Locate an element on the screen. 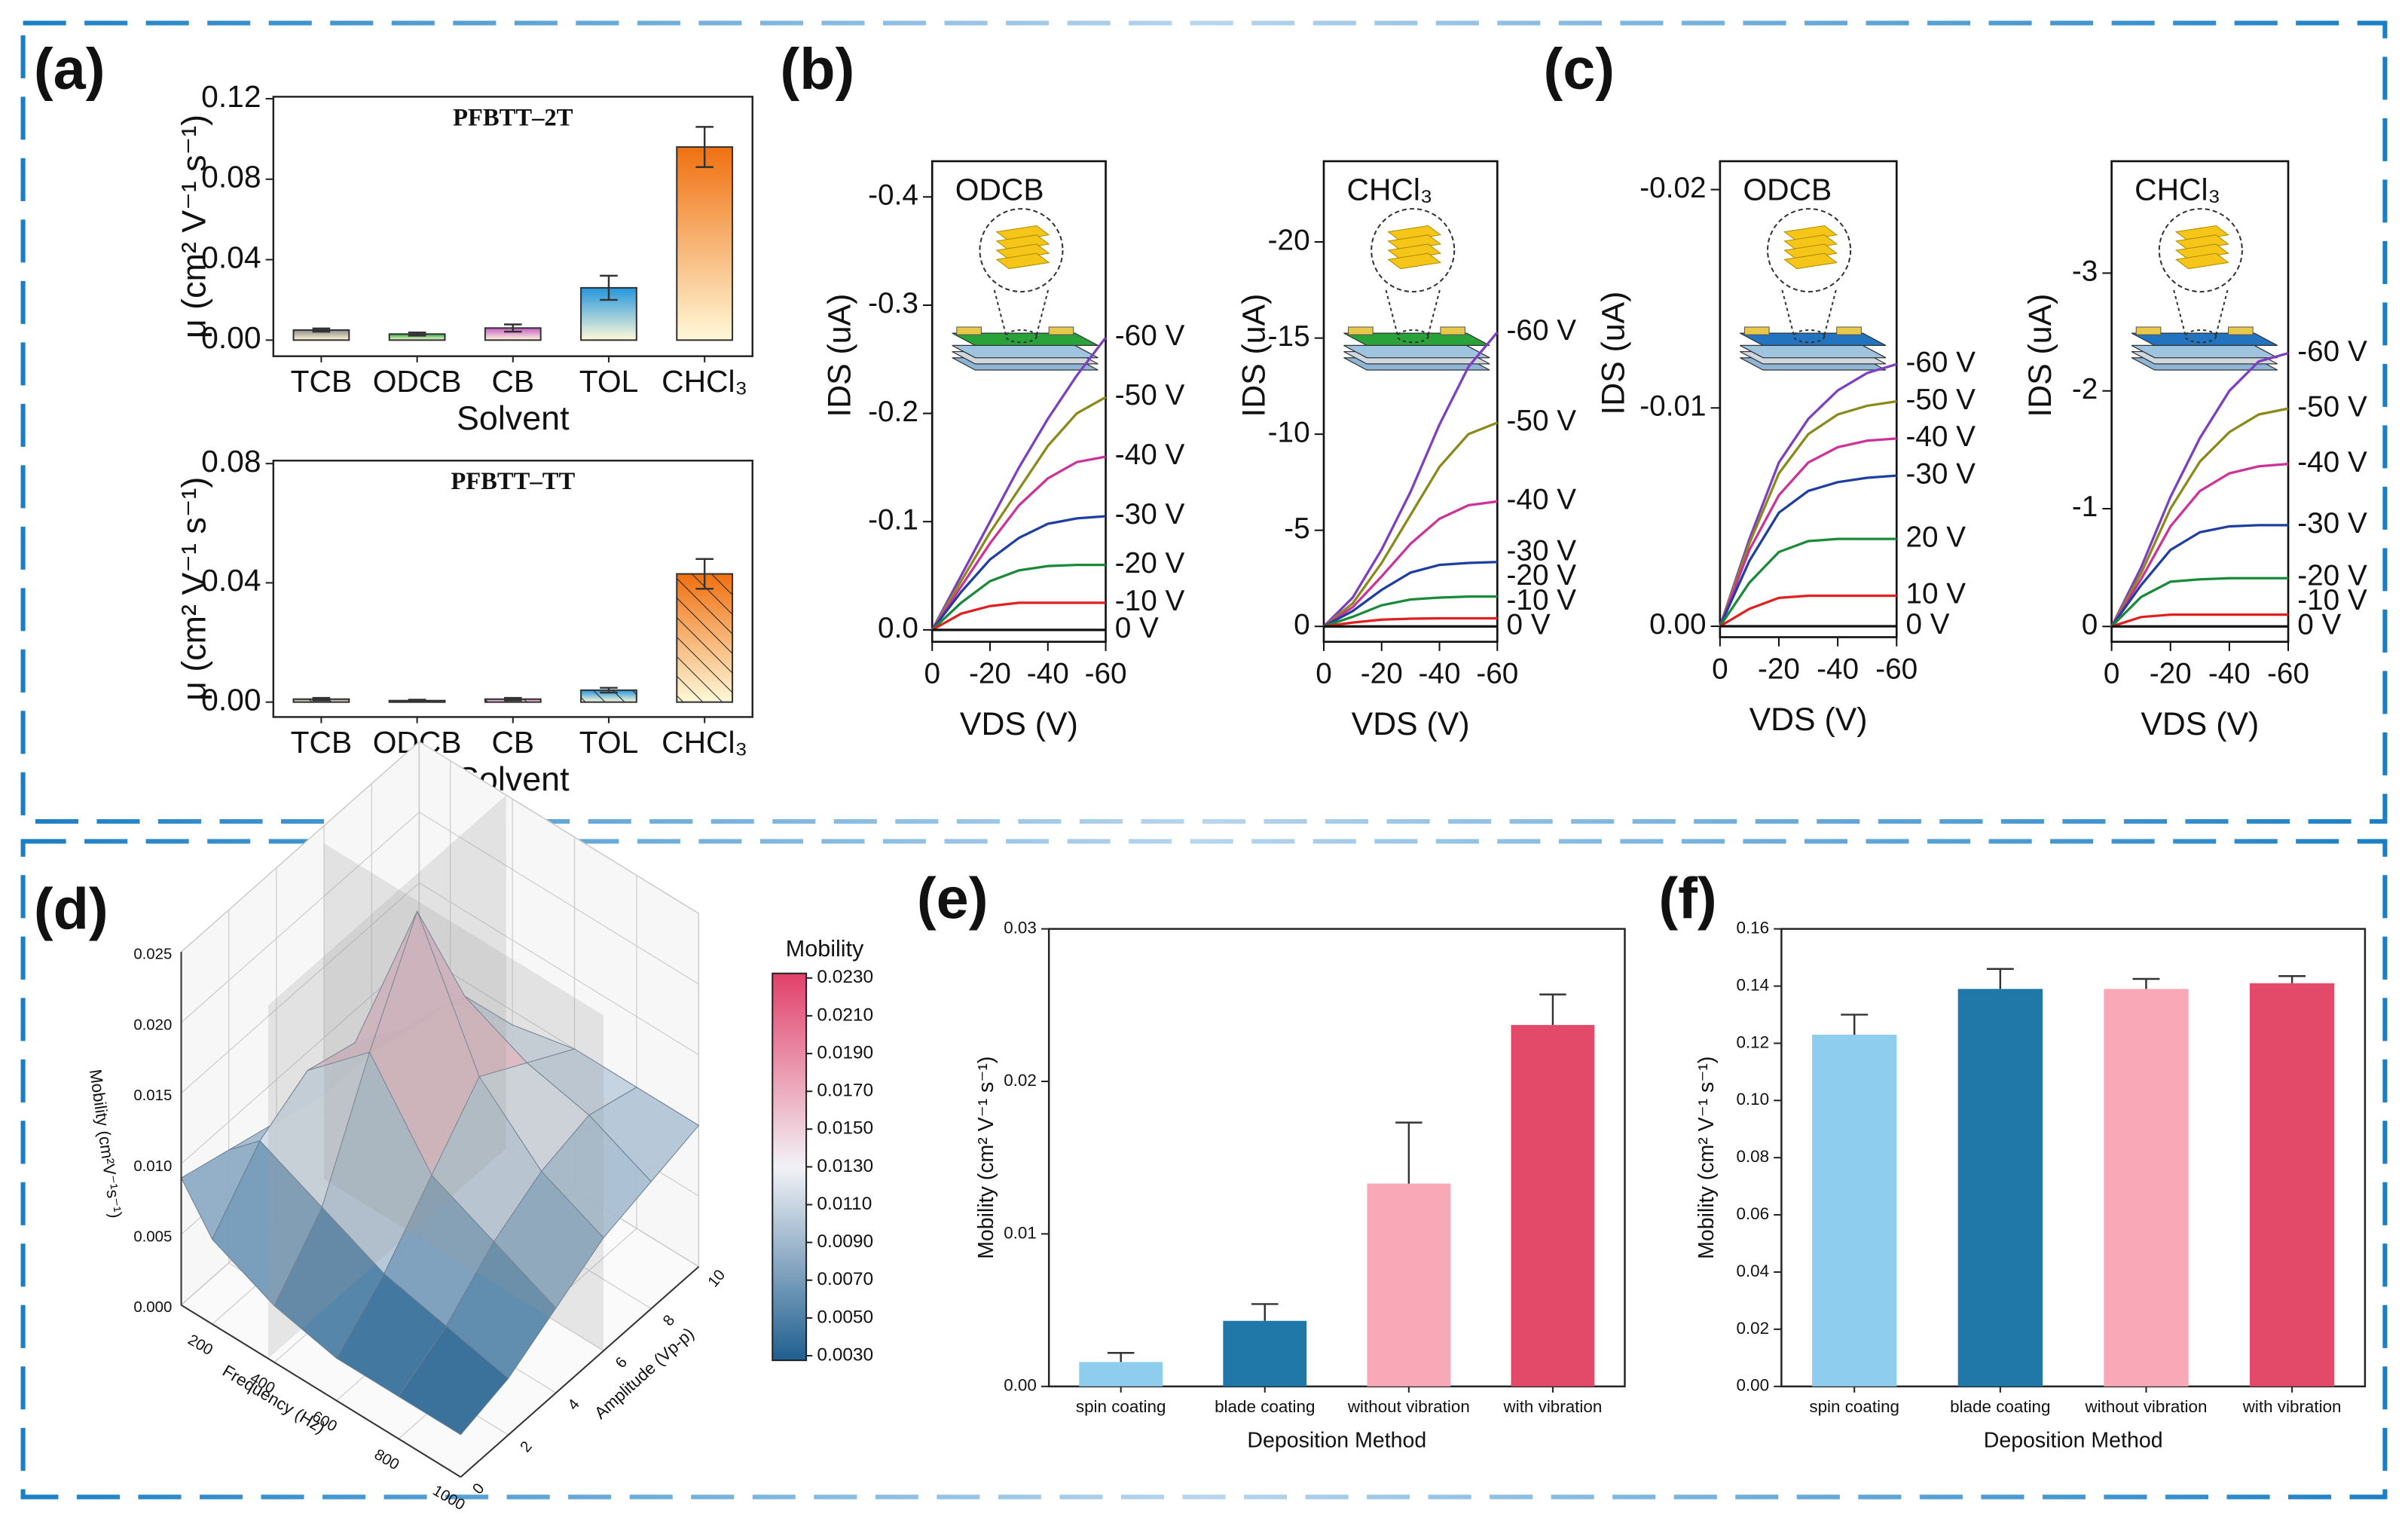  colorbar-tick-label: 0.0030 is located at coordinates (845, 1354).